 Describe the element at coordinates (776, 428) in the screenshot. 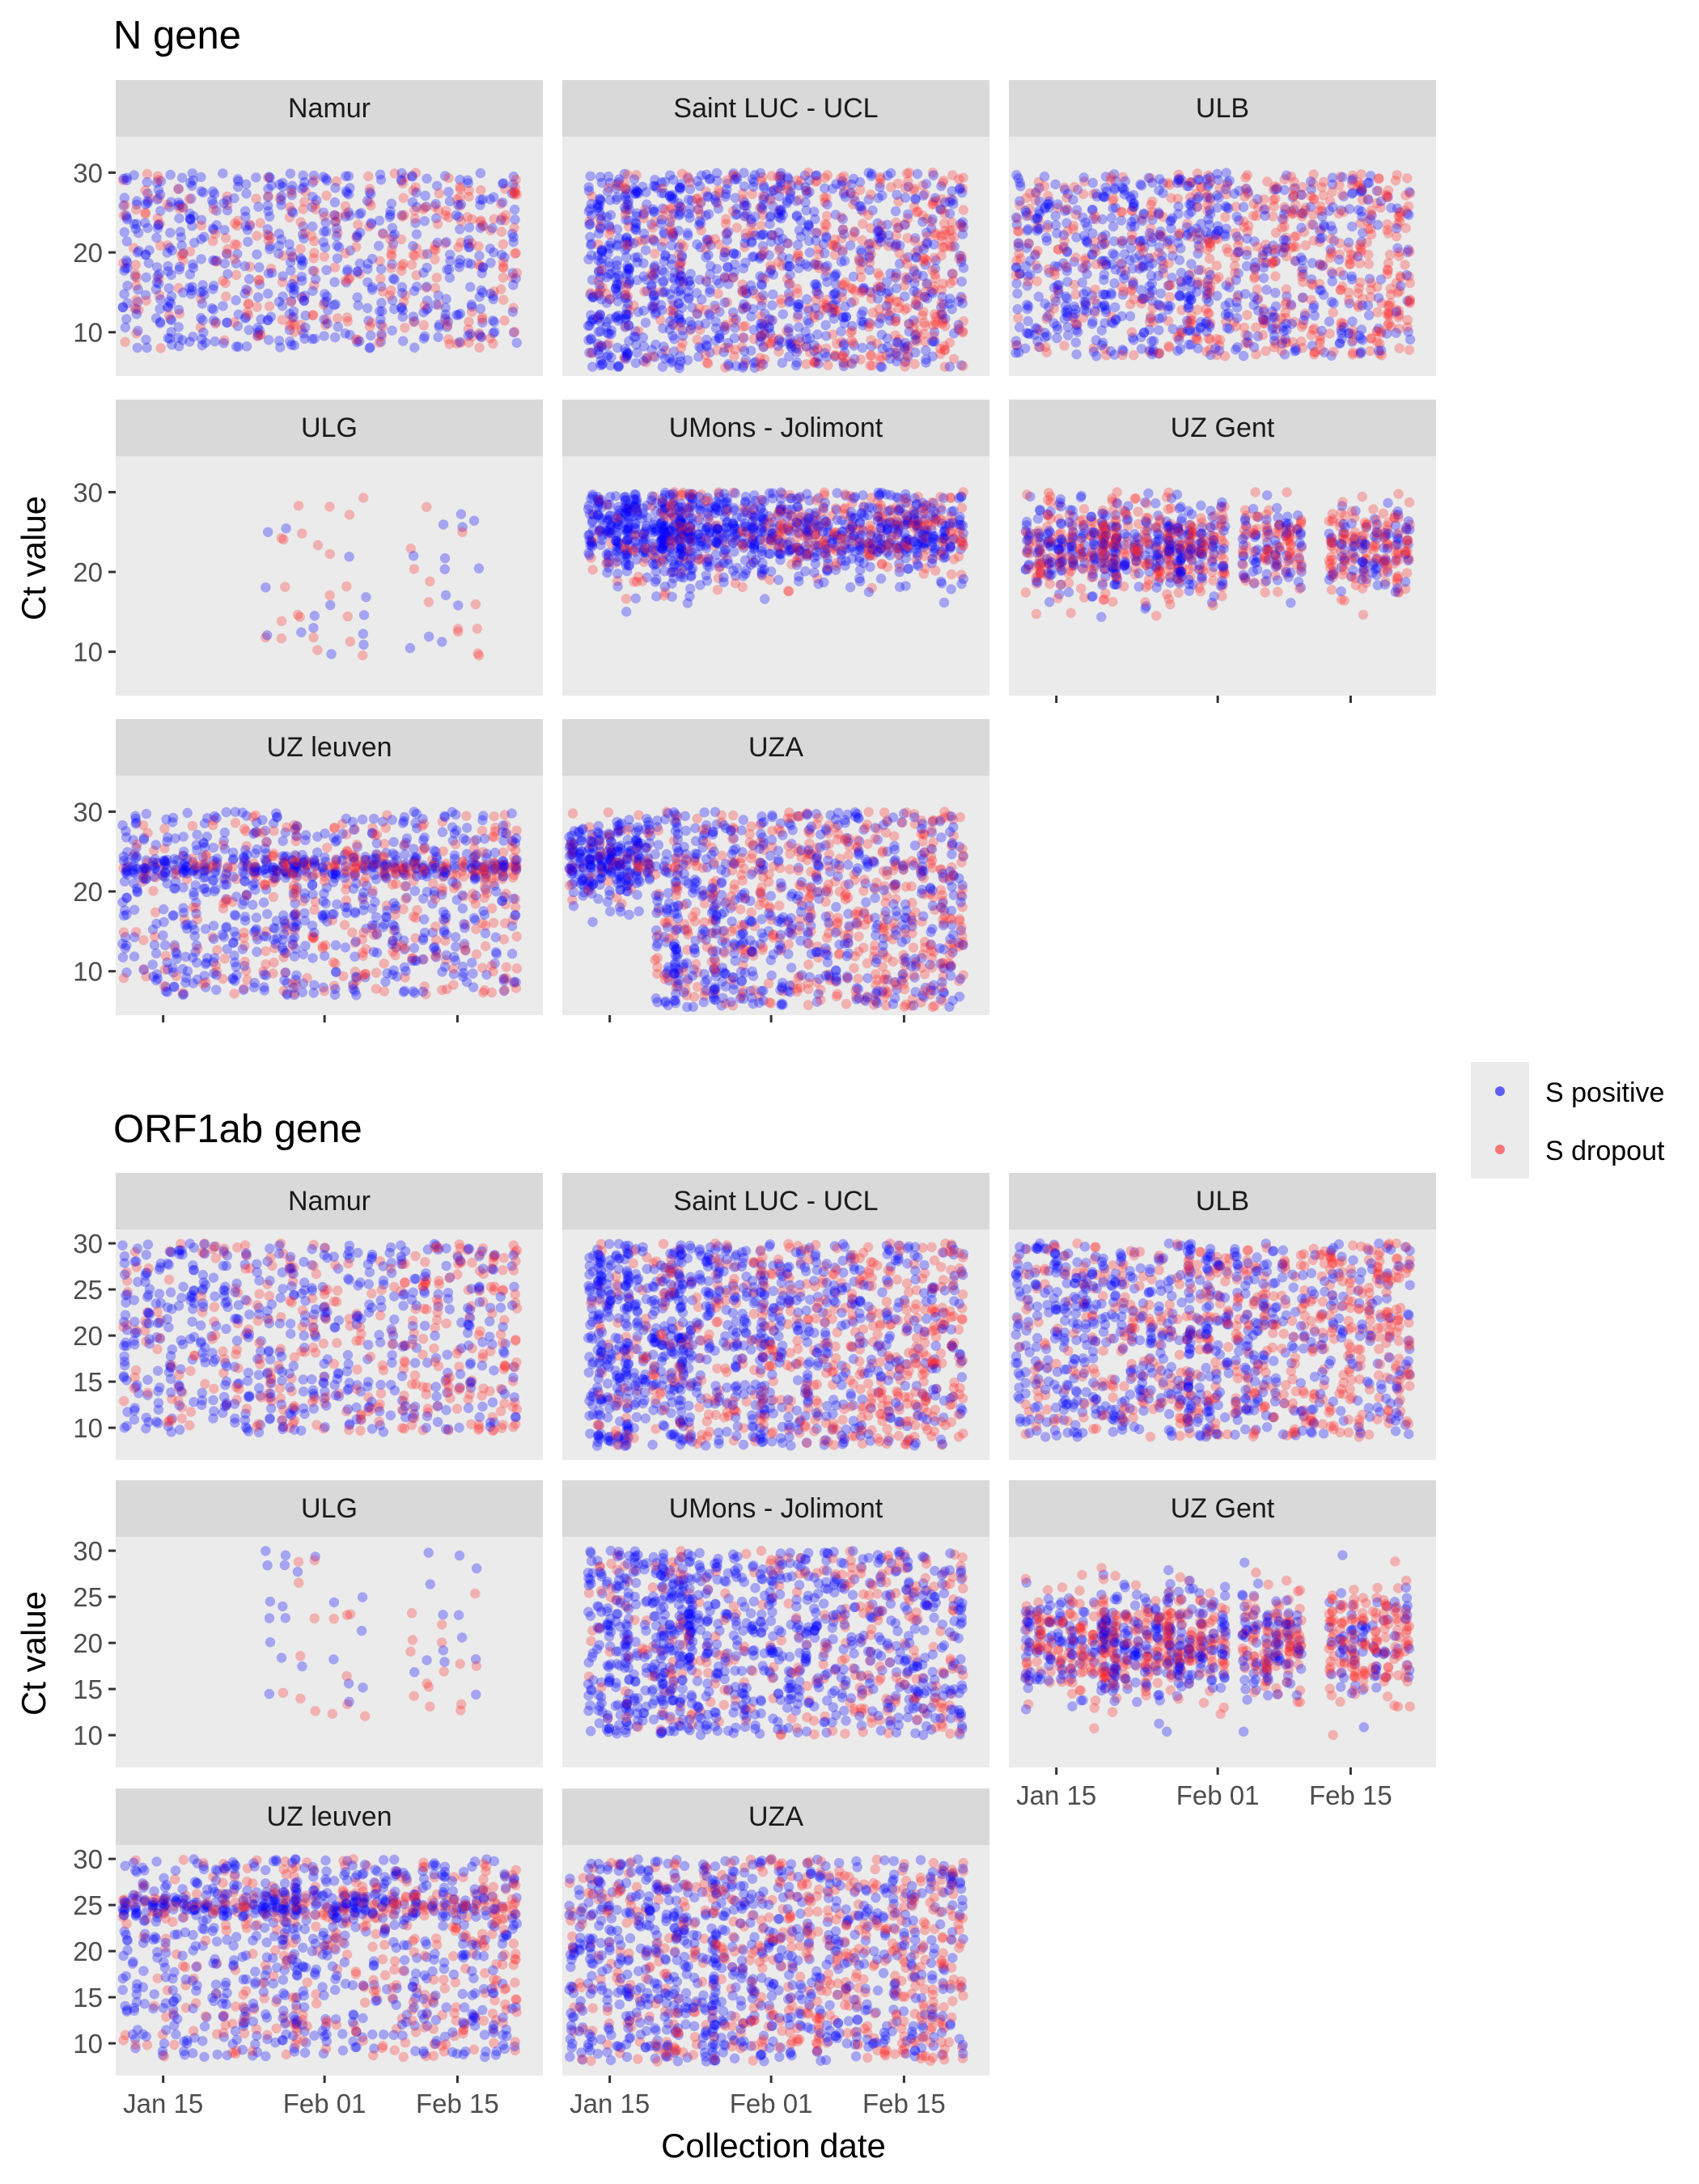

I see `n-gene-umons-jolimont-strip-label: UMons - Jolimont` at that location.